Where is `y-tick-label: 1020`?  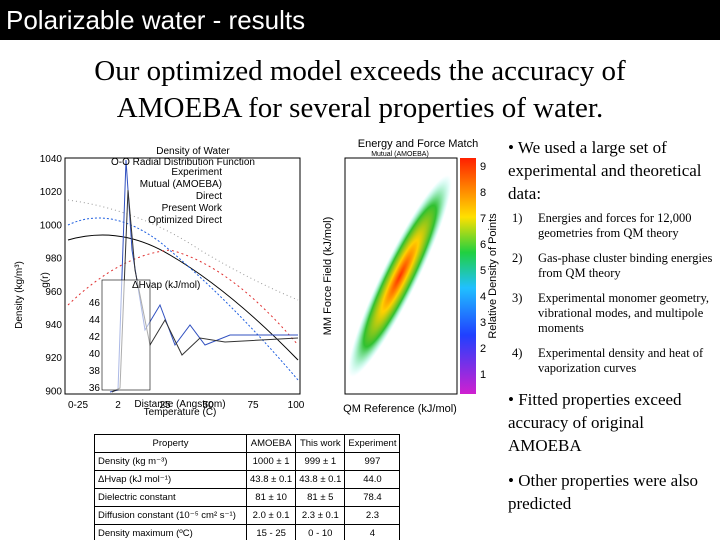 y-tick-label: 1020 is located at coordinates (51, 192).